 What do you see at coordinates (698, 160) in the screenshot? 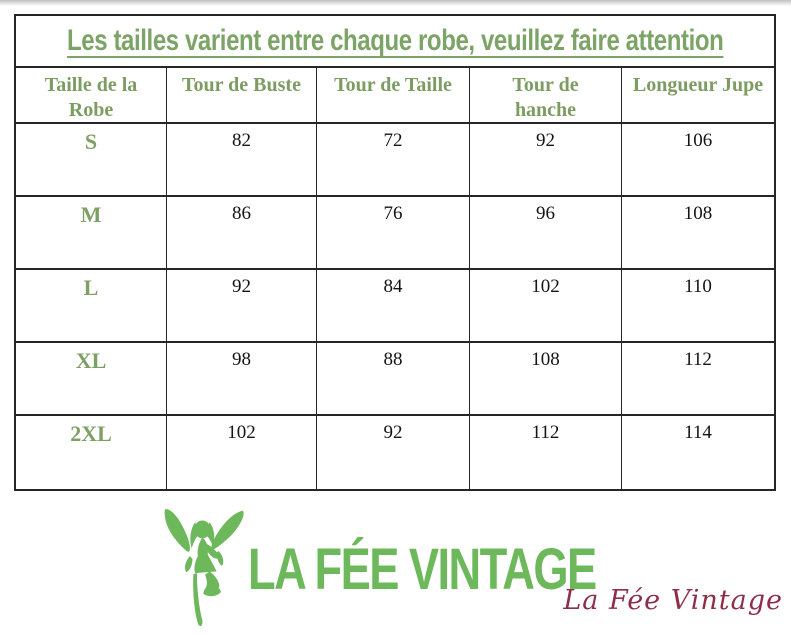
I see `cell-s-jupe: 106` at bounding box center [698, 160].